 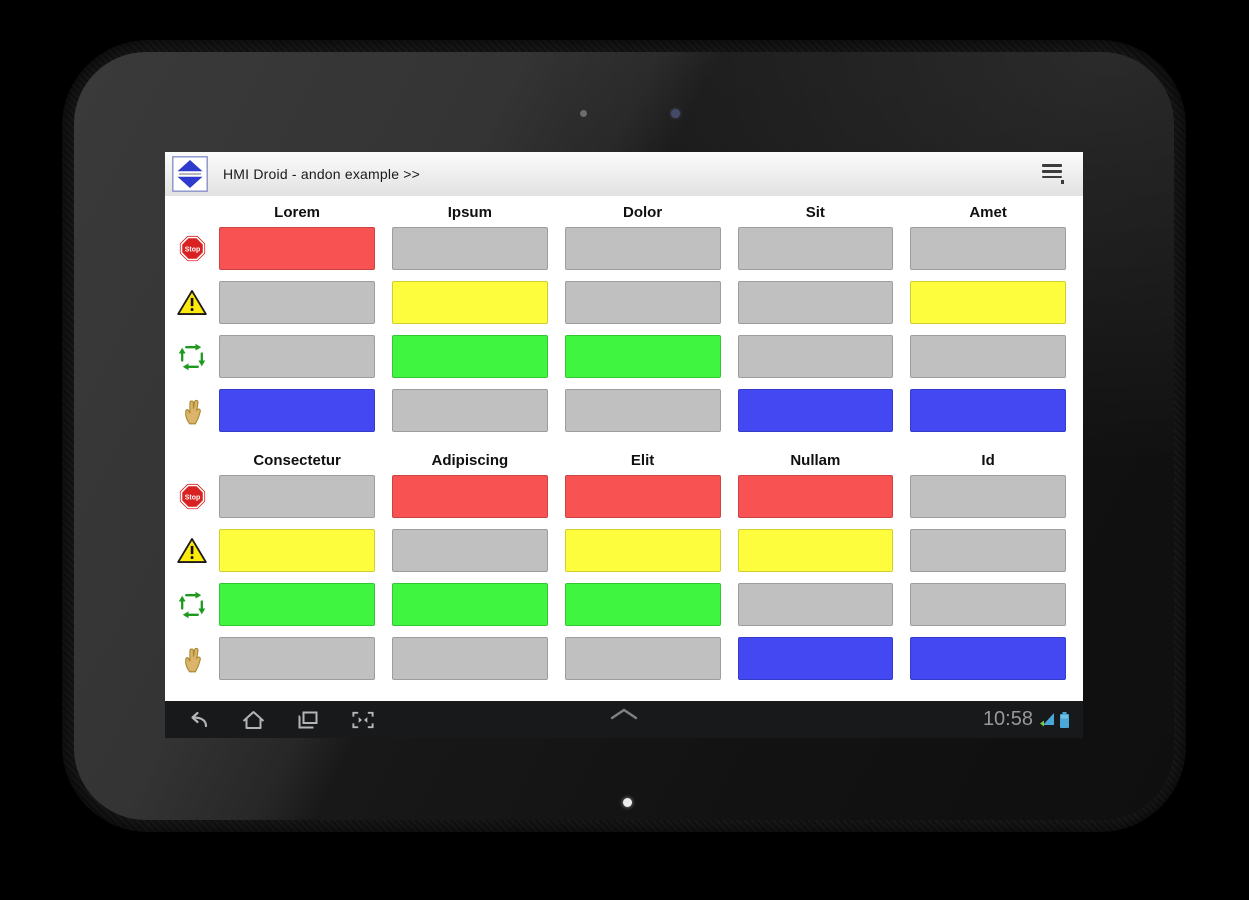 I want to click on column-header-row: Lorem Ipsum Dolor Sit Amet, so click(x=624, y=213).